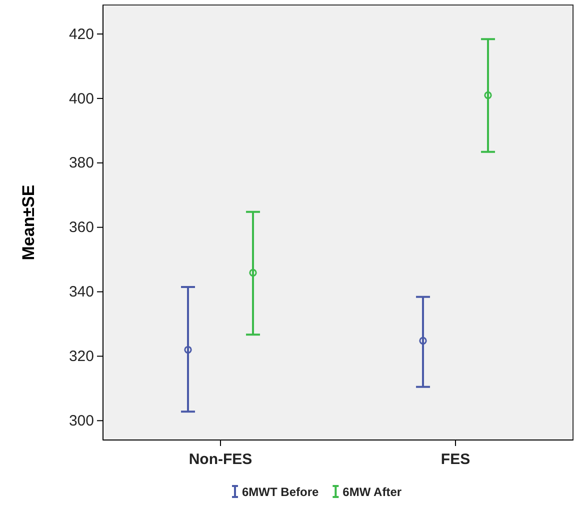 This screenshot has height=506, width=574. Describe the element at coordinates (81, 421) in the screenshot. I see `y-tick-label: 300` at that location.